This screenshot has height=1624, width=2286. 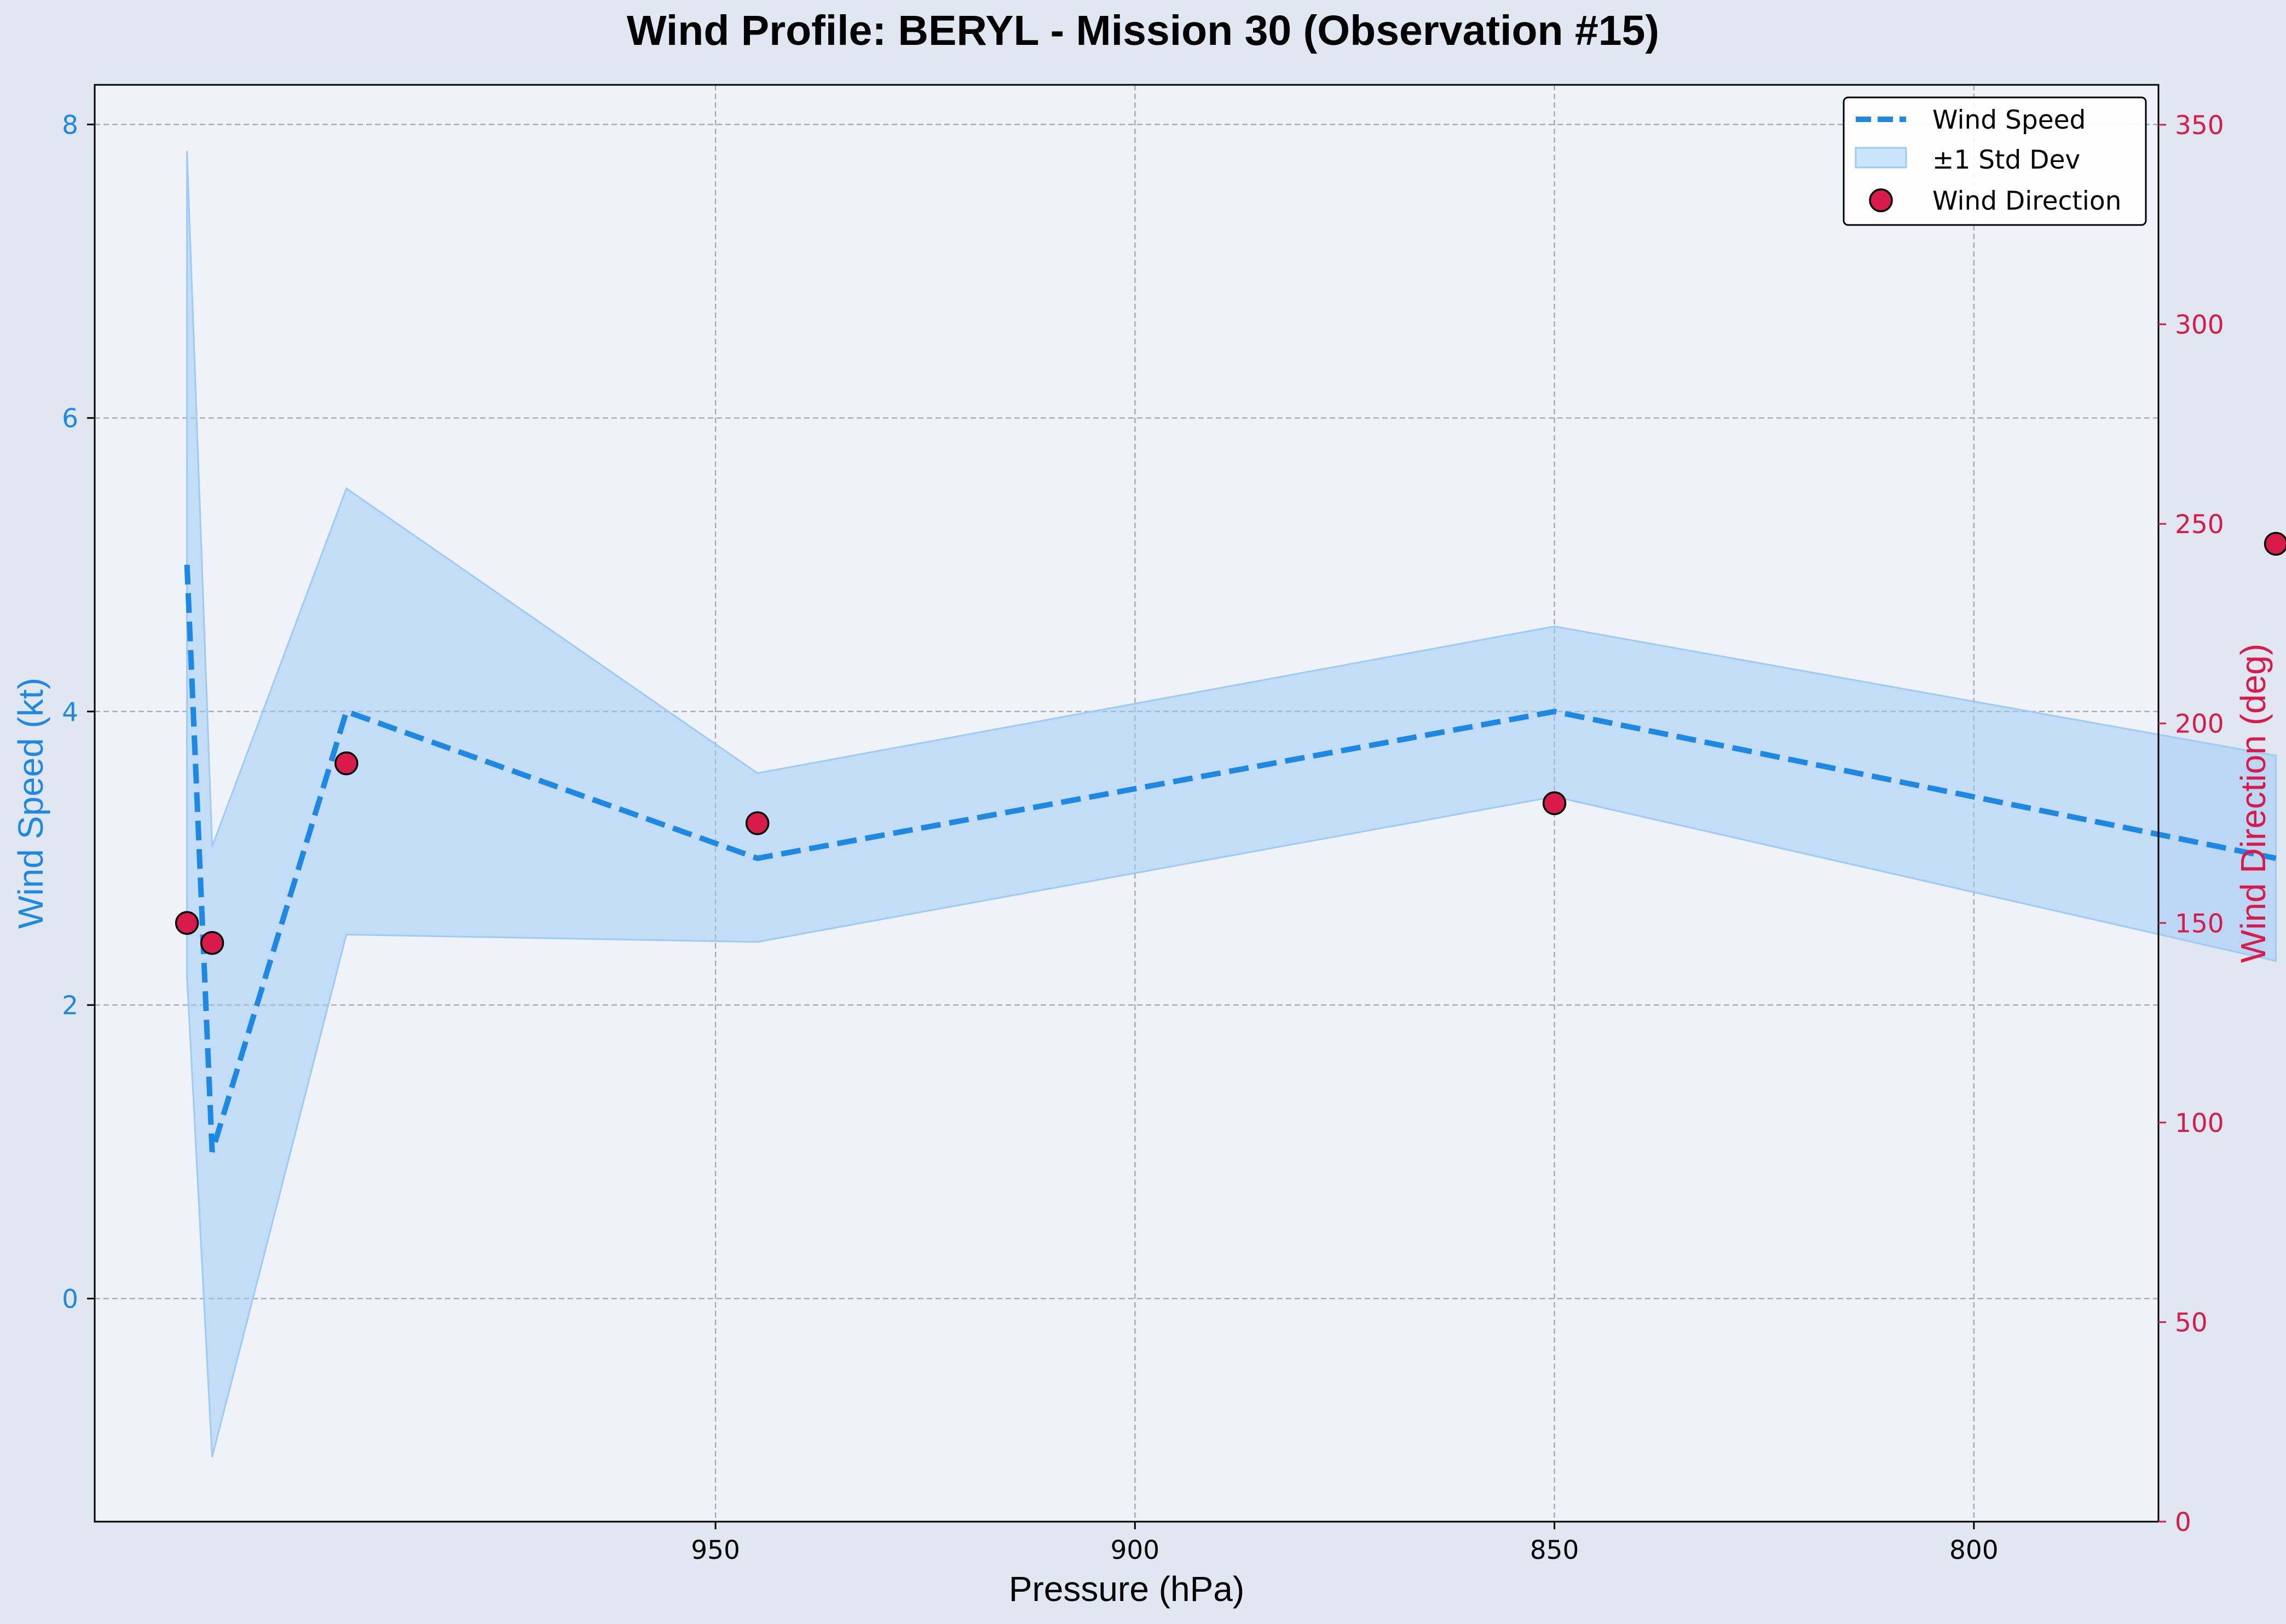 What do you see at coordinates (70, 419) in the screenshot?
I see `y-tick-label: 6` at bounding box center [70, 419].